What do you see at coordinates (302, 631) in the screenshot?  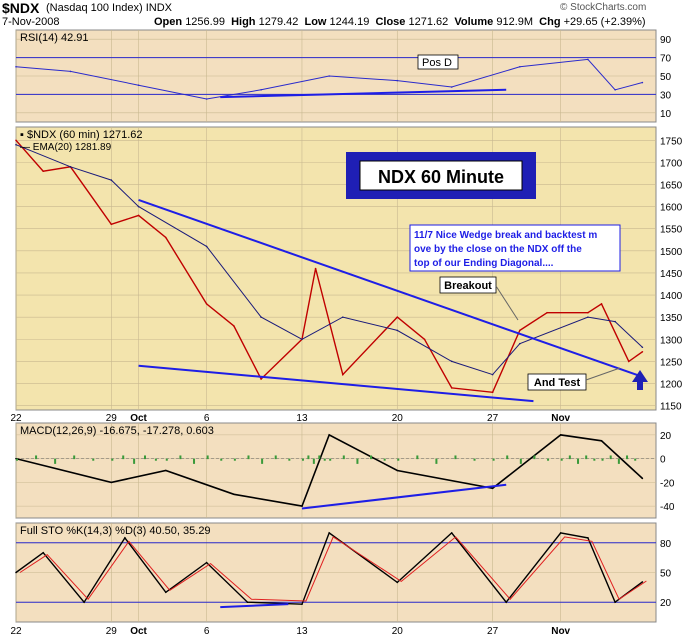 I see `x-tick-label-bottom: 13` at bounding box center [302, 631].